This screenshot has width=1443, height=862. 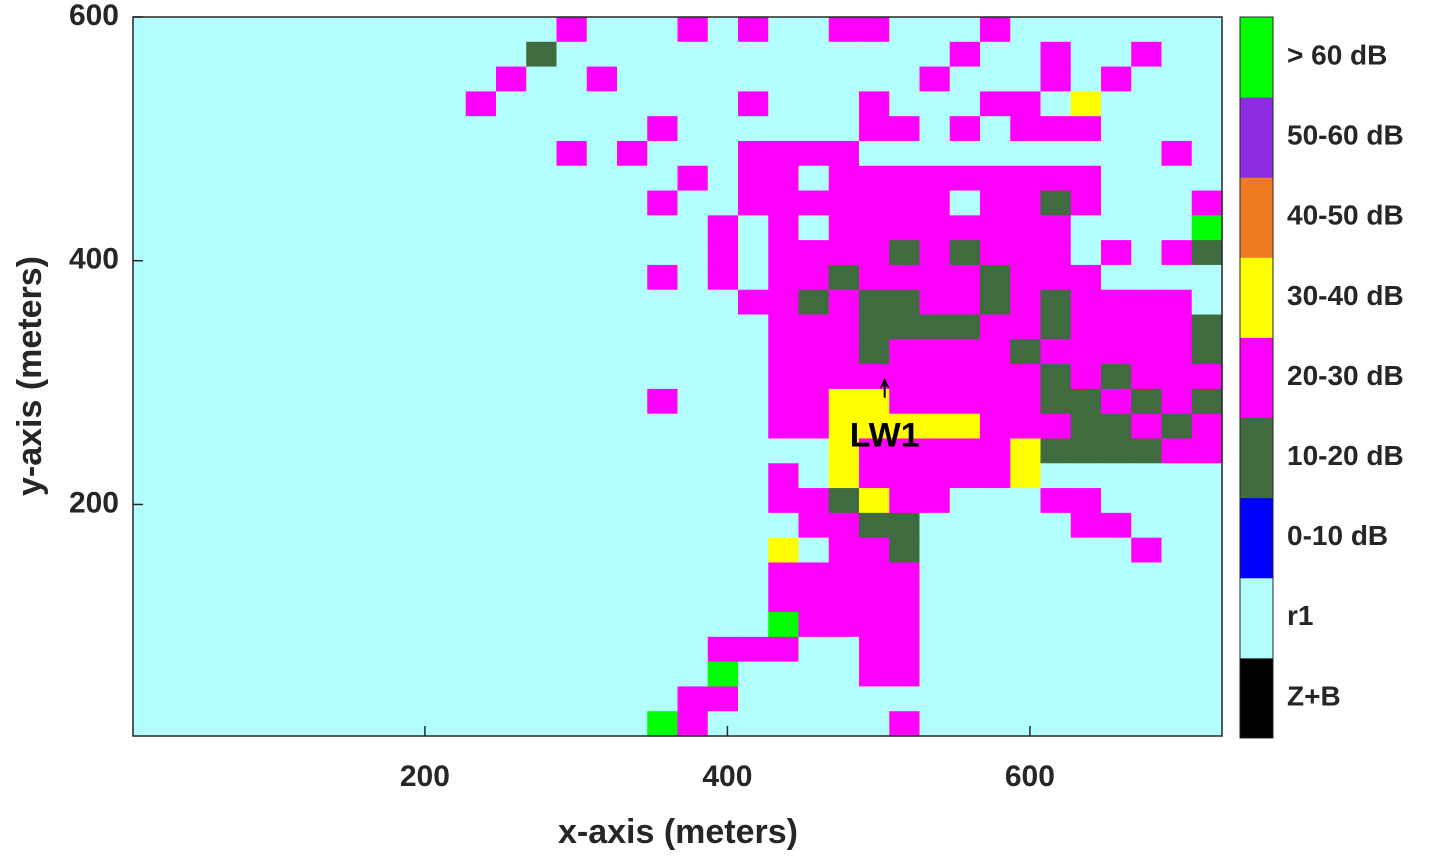 What do you see at coordinates (1256, 538) in the screenshot?
I see `colorbar-swatch` at bounding box center [1256, 538].